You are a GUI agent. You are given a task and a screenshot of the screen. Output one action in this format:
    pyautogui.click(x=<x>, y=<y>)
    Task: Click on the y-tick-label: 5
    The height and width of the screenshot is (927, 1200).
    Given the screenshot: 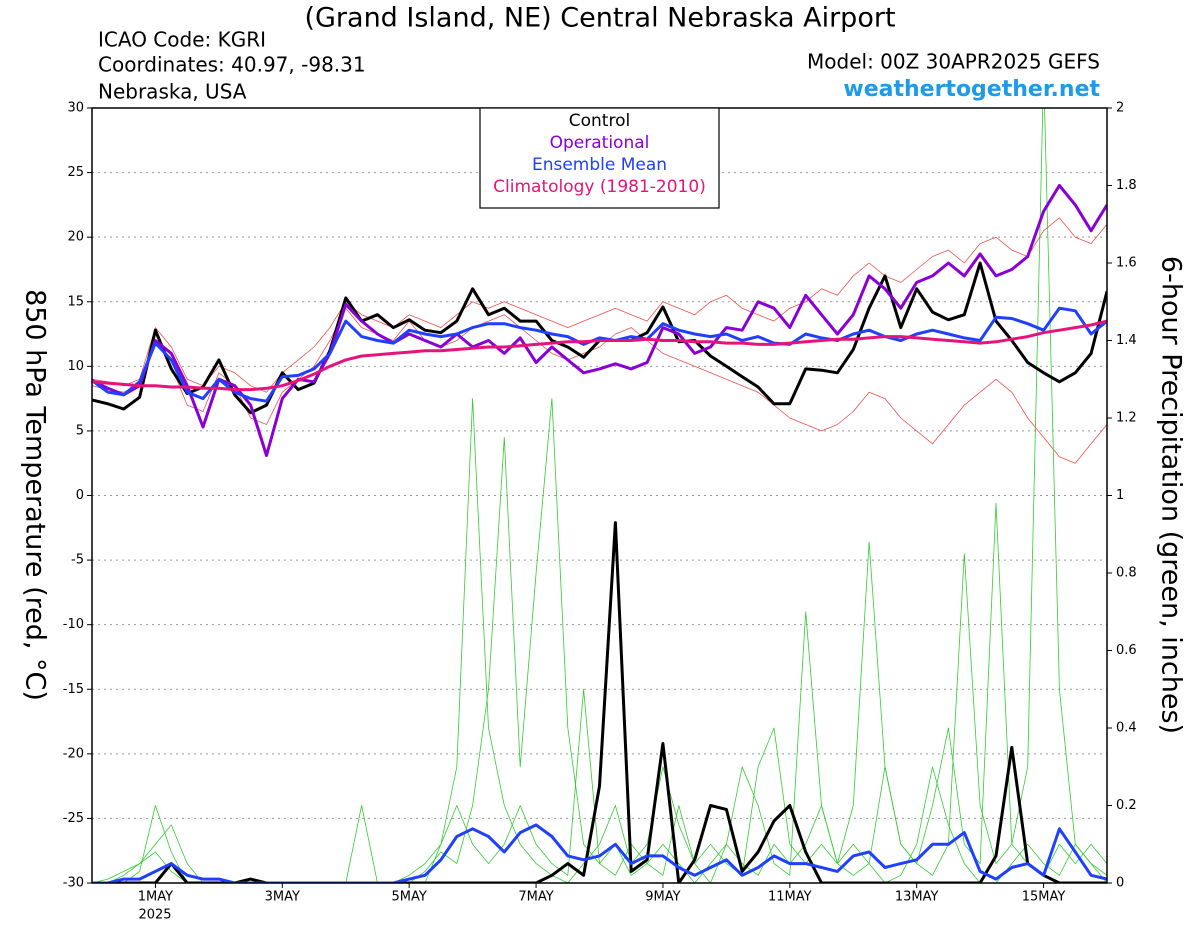 What is the action you would take?
    pyautogui.click(x=80, y=430)
    